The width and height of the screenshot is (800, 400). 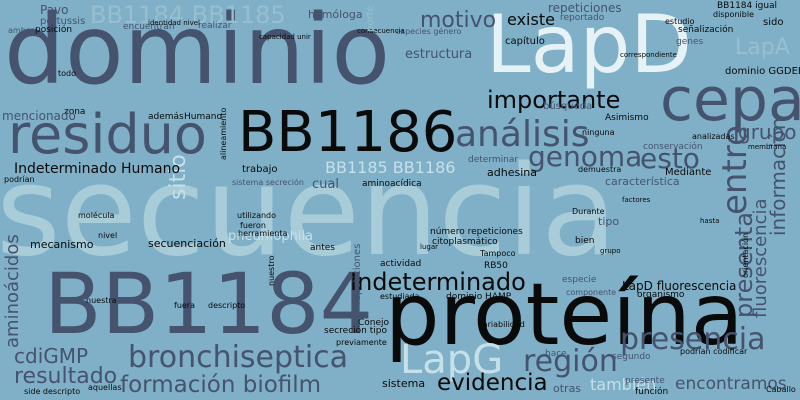 I want to click on word-resultado: resultado, so click(x=66, y=376).